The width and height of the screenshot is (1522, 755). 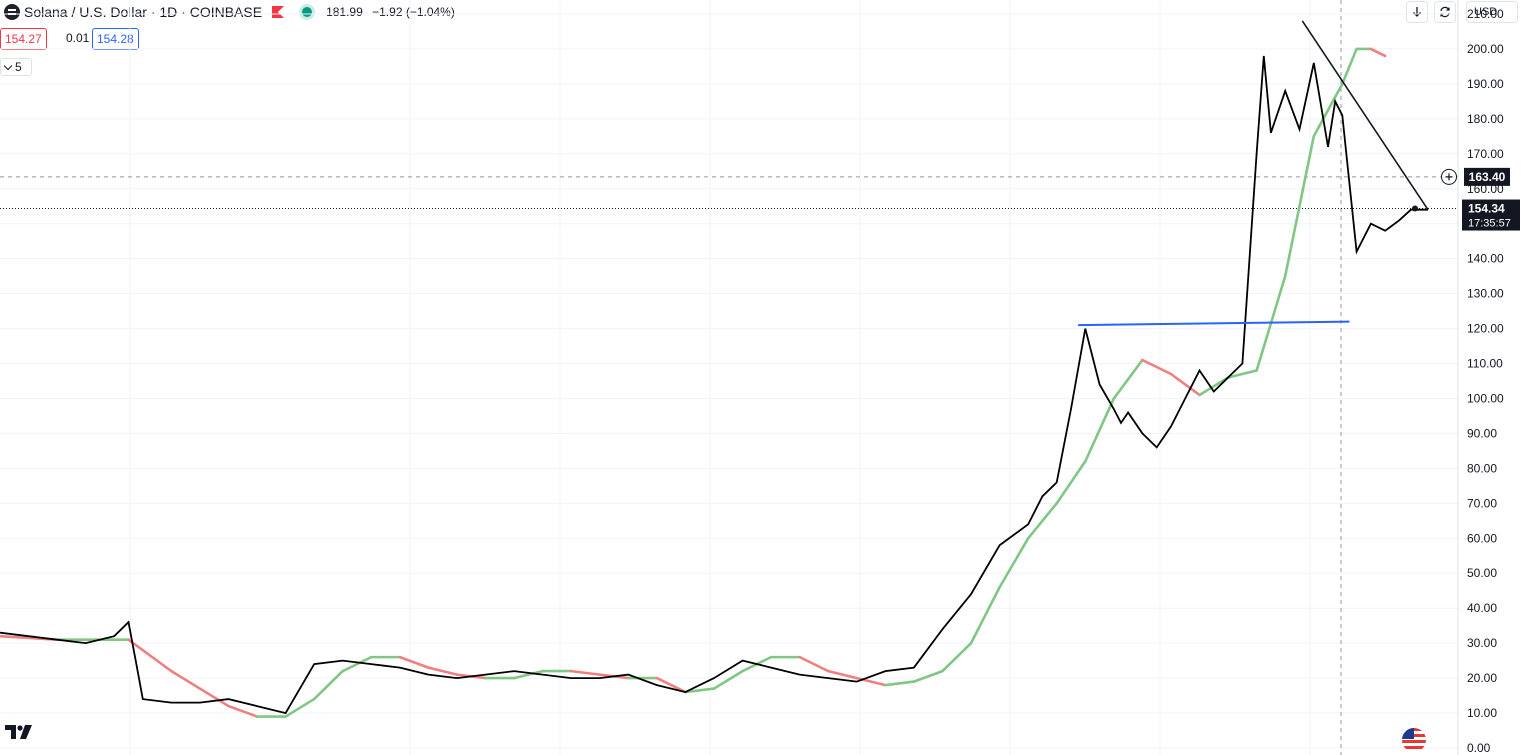 What do you see at coordinates (1482, 538) in the screenshot?
I see `y-tick-label: 60.00` at bounding box center [1482, 538].